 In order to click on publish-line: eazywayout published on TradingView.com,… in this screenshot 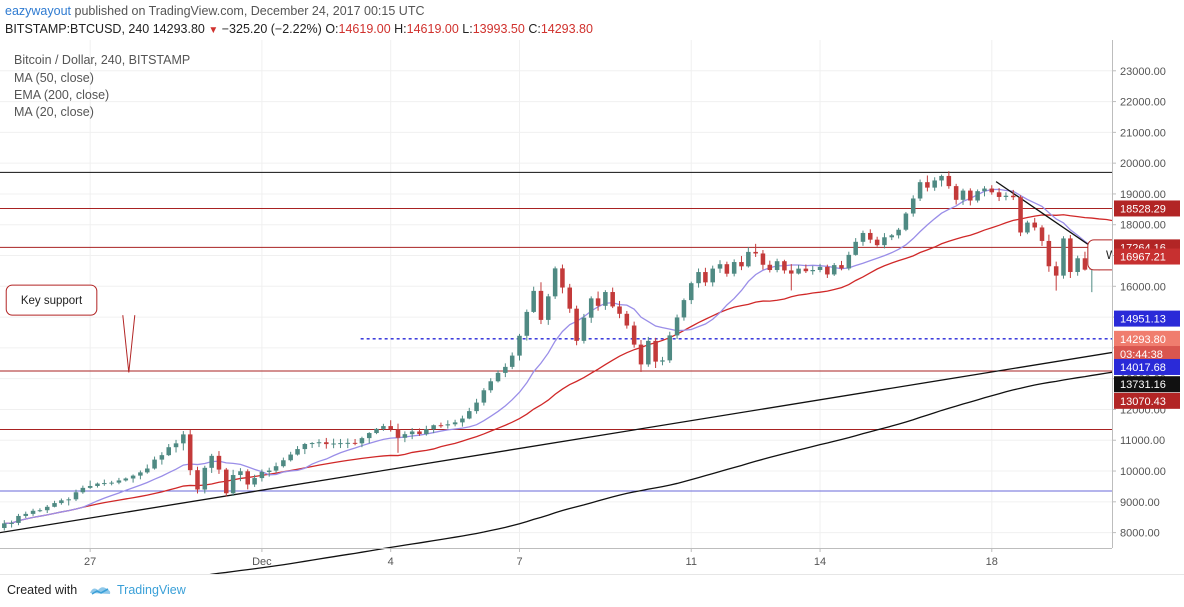, I will do `click(214, 11)`.